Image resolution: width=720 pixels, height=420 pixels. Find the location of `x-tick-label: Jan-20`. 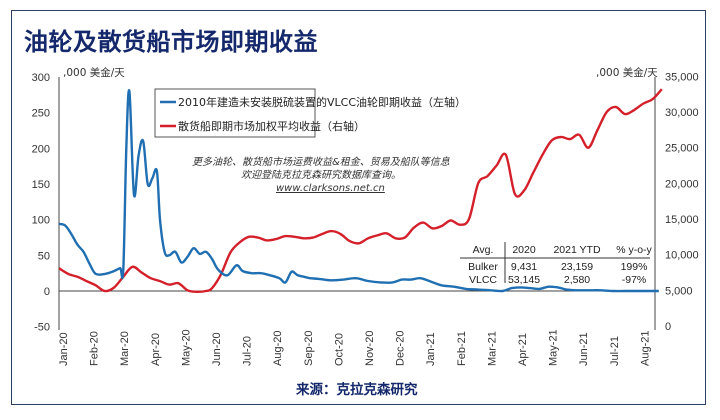

x-tick-label: Jan-20 is located at coordinates (64, 349).